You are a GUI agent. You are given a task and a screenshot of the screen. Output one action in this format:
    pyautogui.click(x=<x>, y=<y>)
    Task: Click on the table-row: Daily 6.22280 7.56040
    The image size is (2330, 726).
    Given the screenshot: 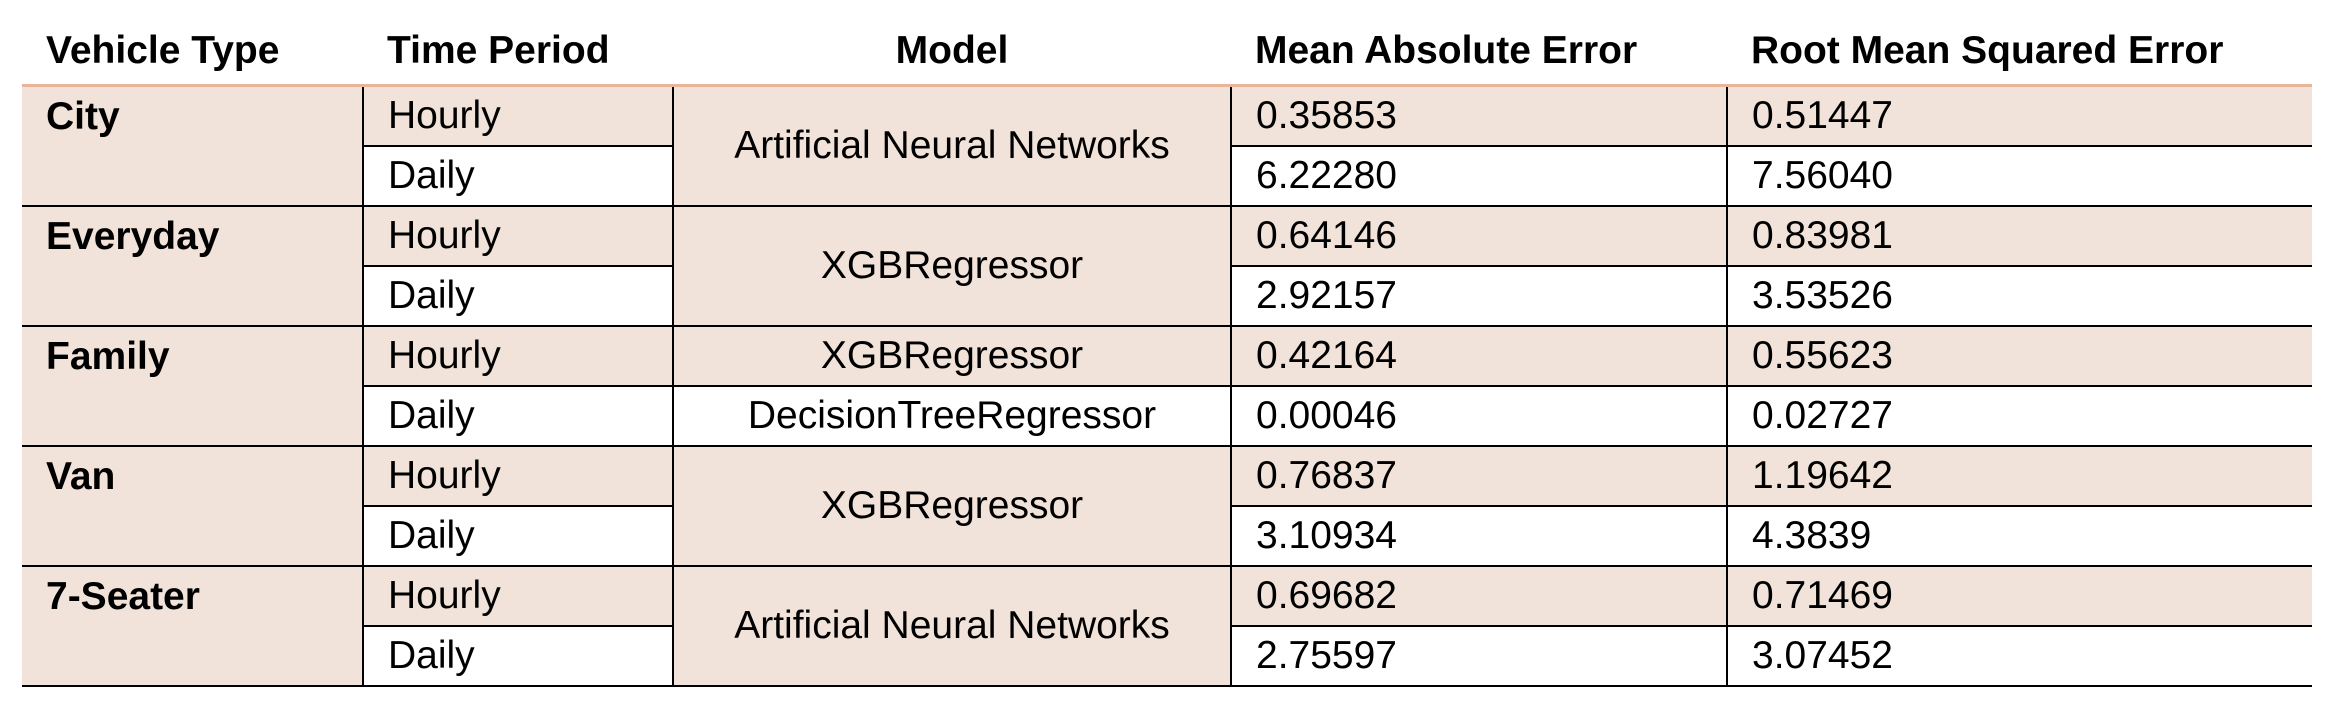 What is the action you would take?
    pyautogui.click(x=1167, y=176)
    